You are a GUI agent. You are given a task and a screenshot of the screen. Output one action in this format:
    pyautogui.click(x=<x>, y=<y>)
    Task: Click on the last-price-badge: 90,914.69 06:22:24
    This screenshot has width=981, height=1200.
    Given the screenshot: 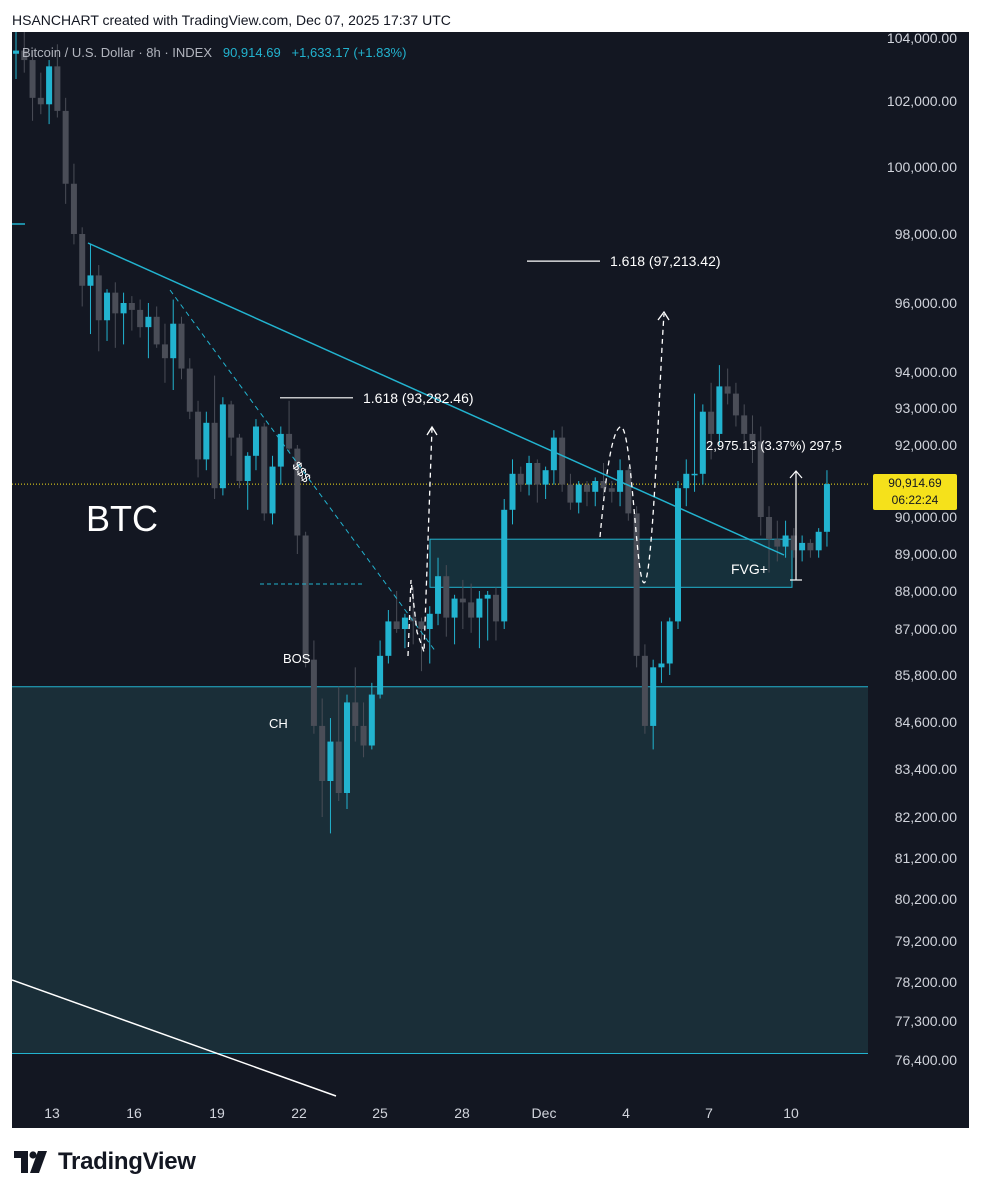 What is the action you would take?
    pyautogui.click(x=915, y=492)
    